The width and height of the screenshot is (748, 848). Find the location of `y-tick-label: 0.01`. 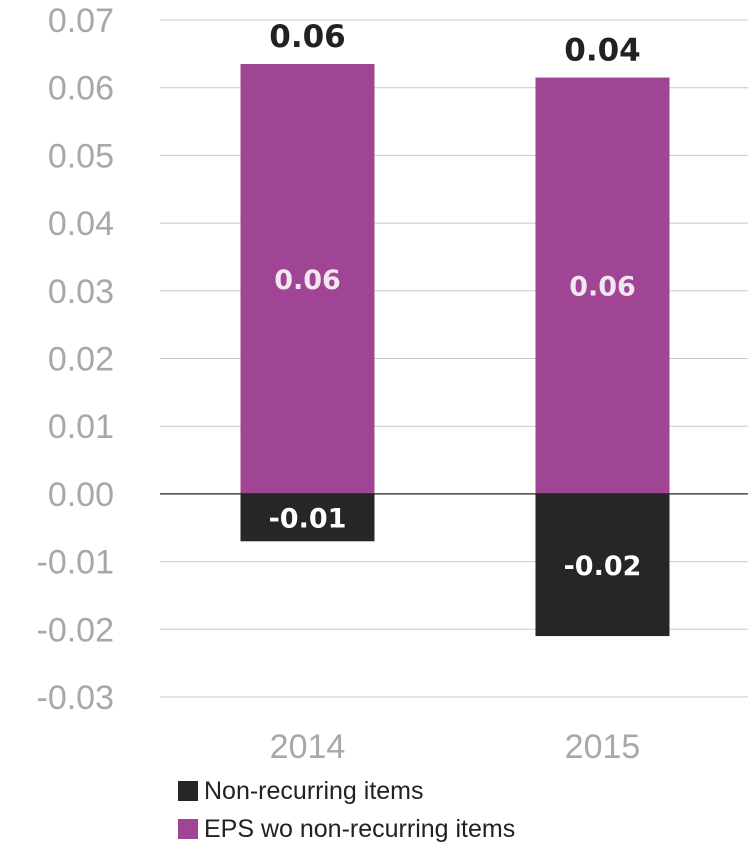

y-tick-label: 0.01 is located at coordinates (81, 427).